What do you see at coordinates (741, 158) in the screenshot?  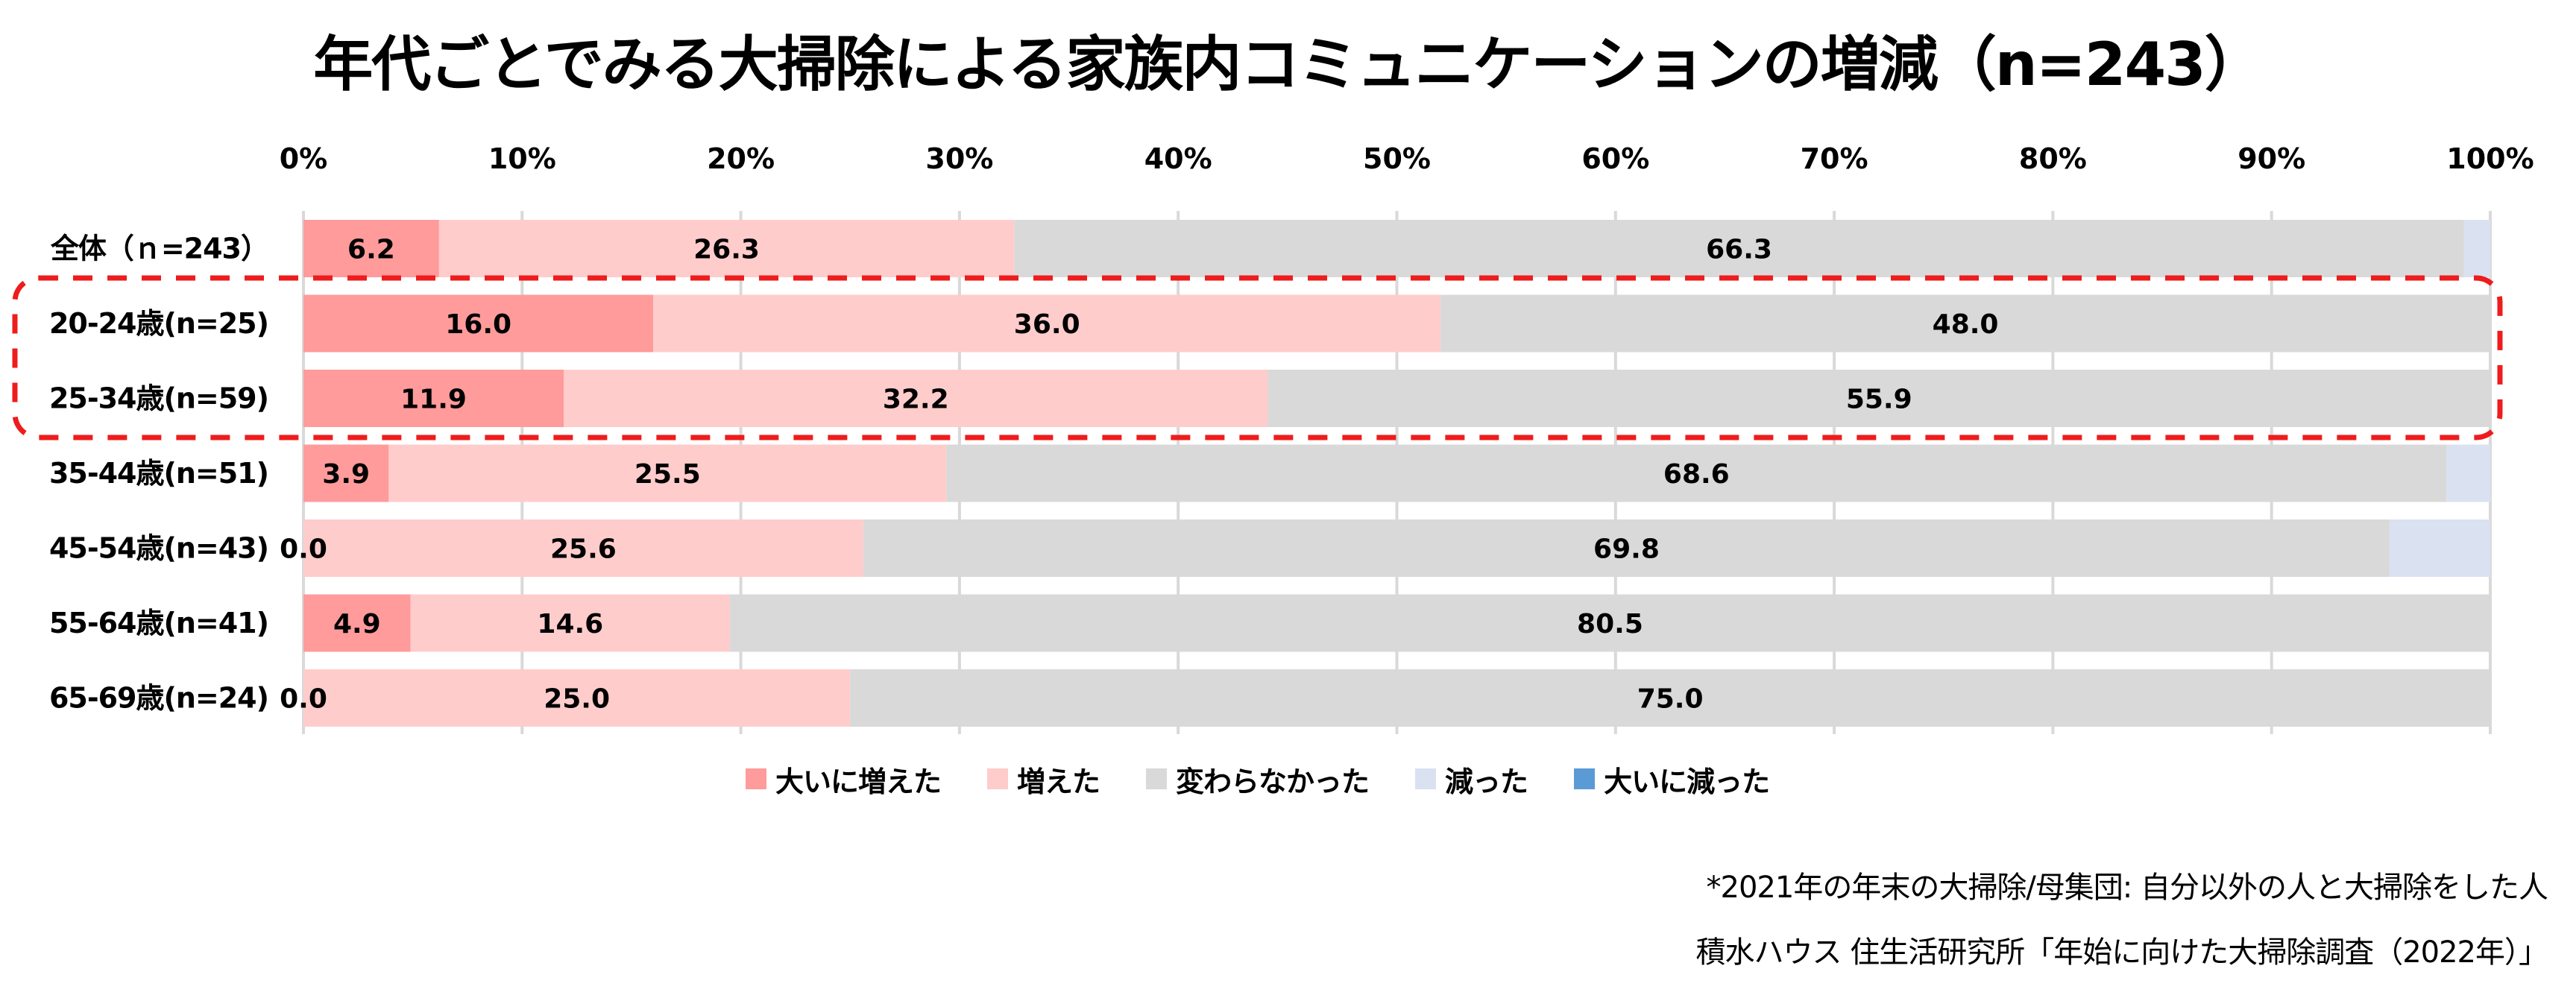 I see `x-tick-label: 20%` at bounding box center [741, 158].